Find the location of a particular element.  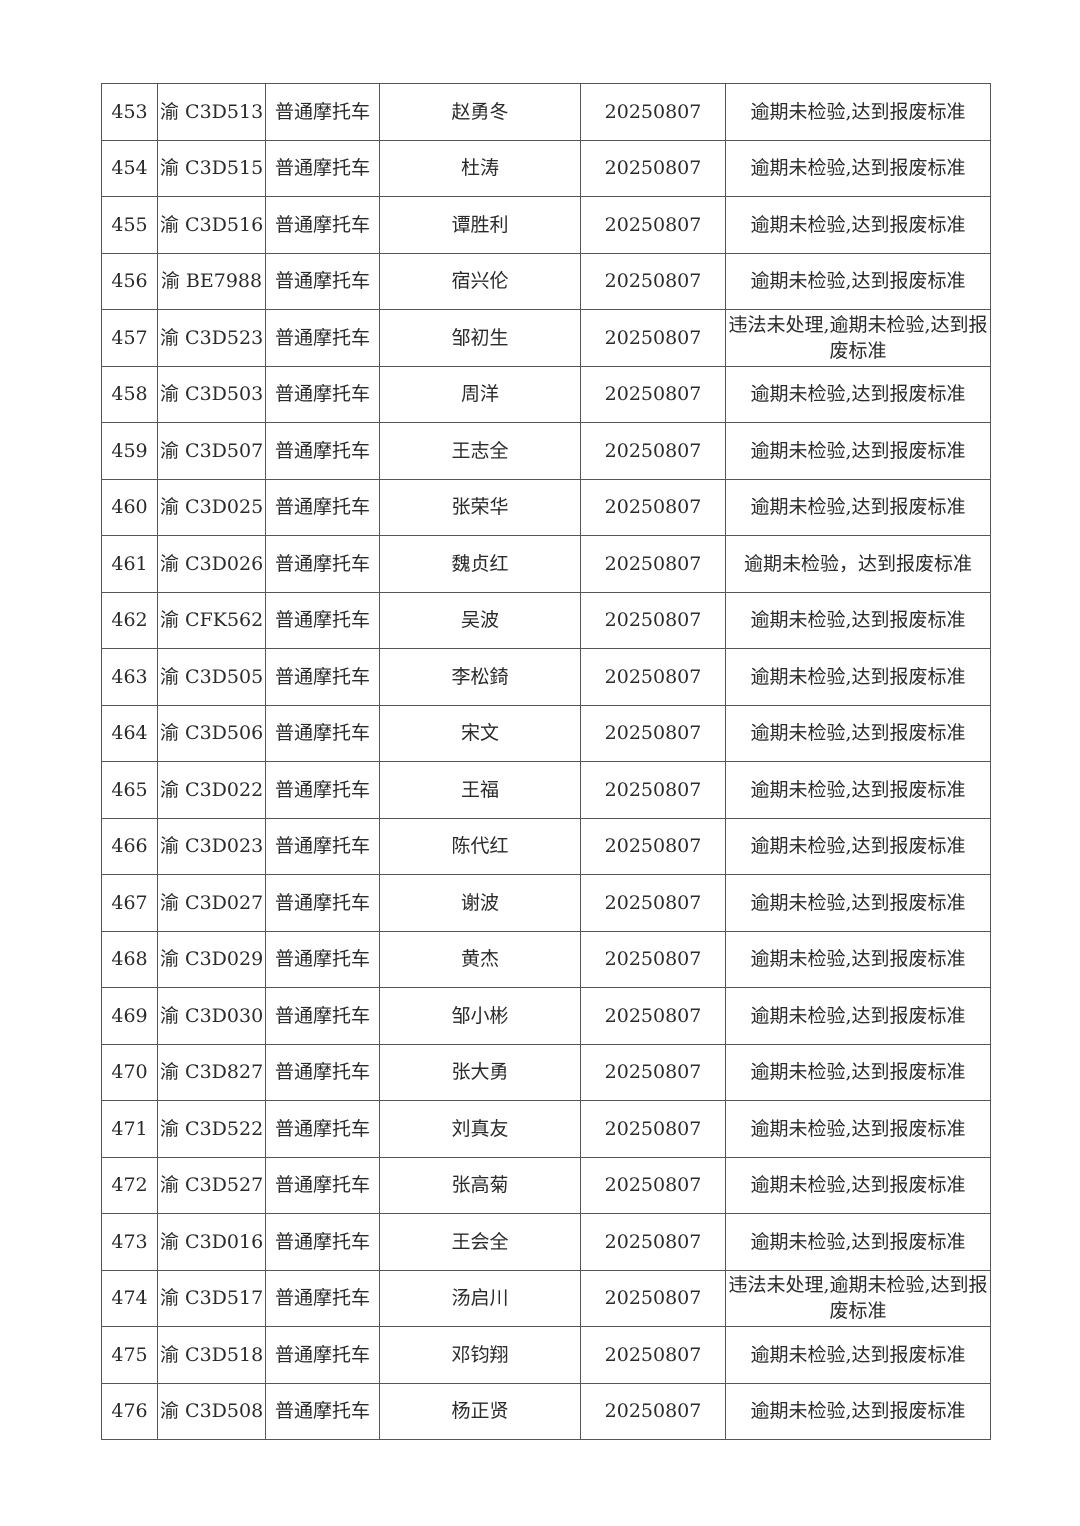

table-row: 463 渝 C3D505 普通摩托车 李松錡 20250807 逾期未检验,达到报废标准 is located at coordinates (546, 677).